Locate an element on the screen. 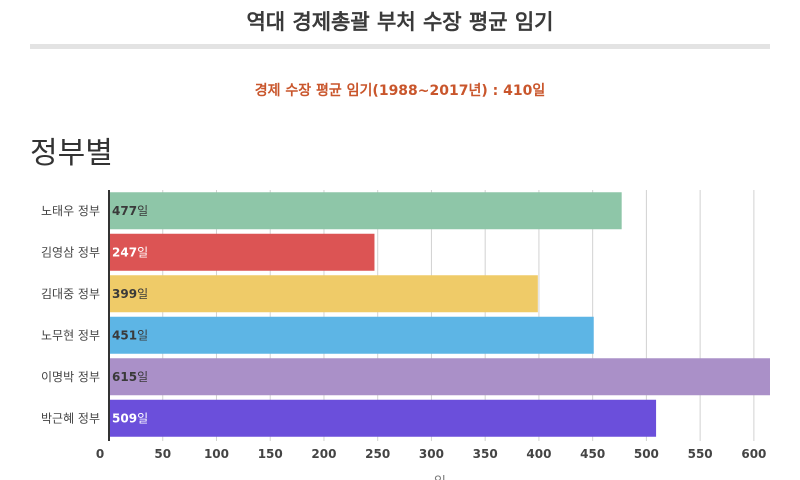  value-number: 509 is located at coordinates (124, 418).